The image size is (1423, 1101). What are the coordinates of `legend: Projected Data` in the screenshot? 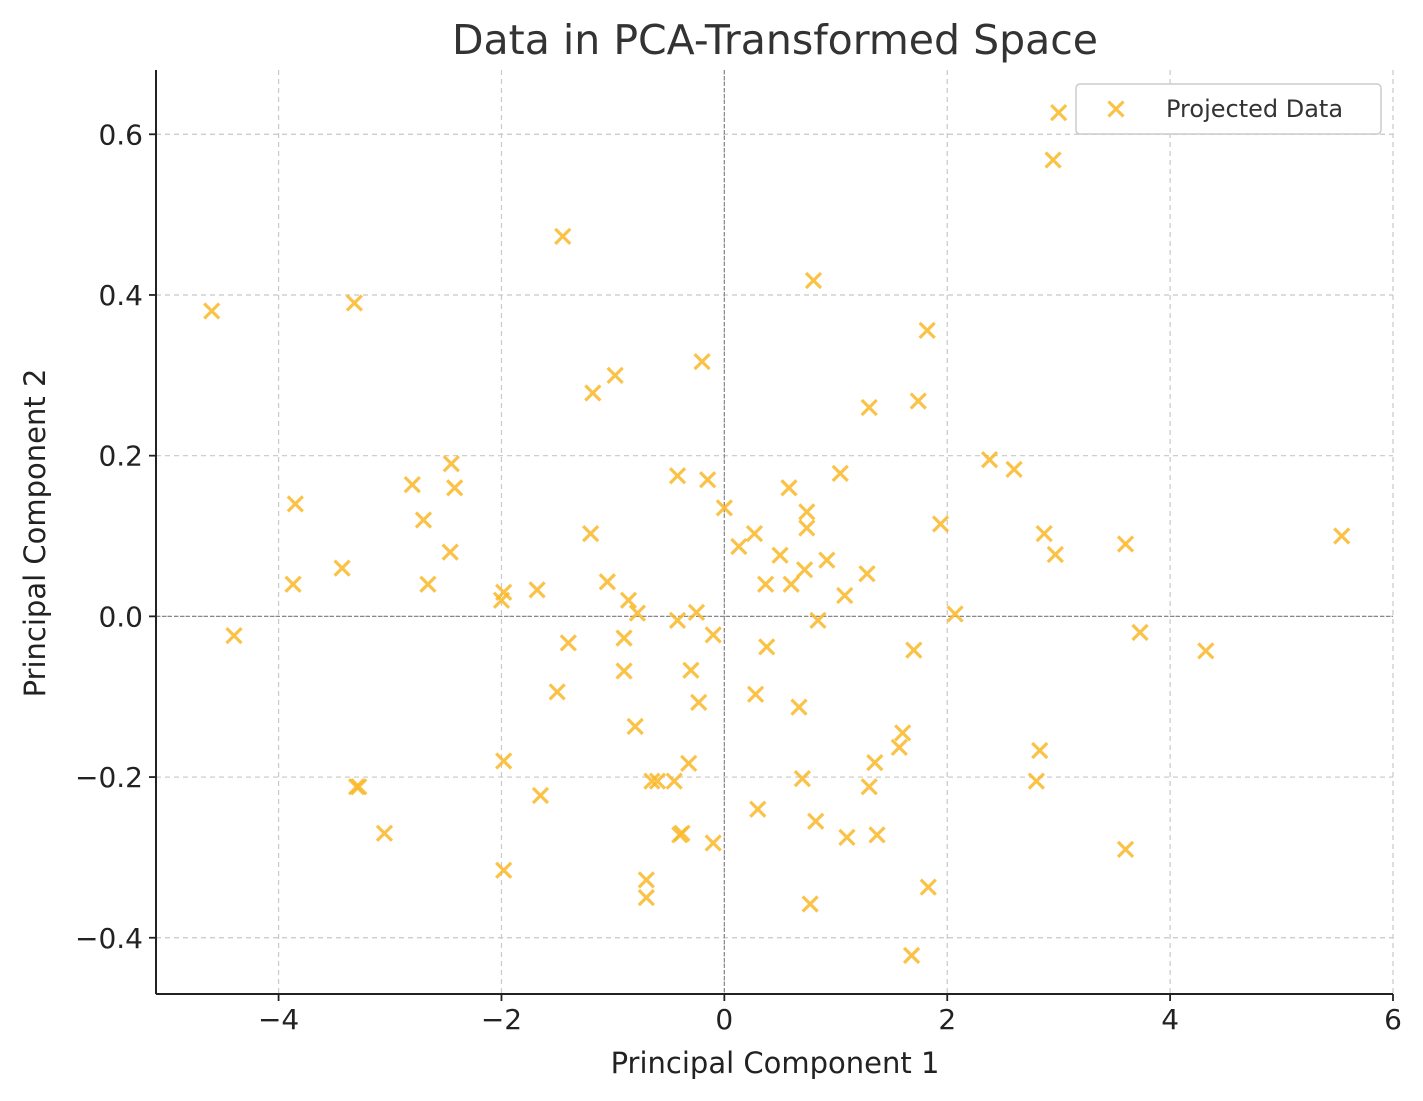 It's located at (1228, 109).